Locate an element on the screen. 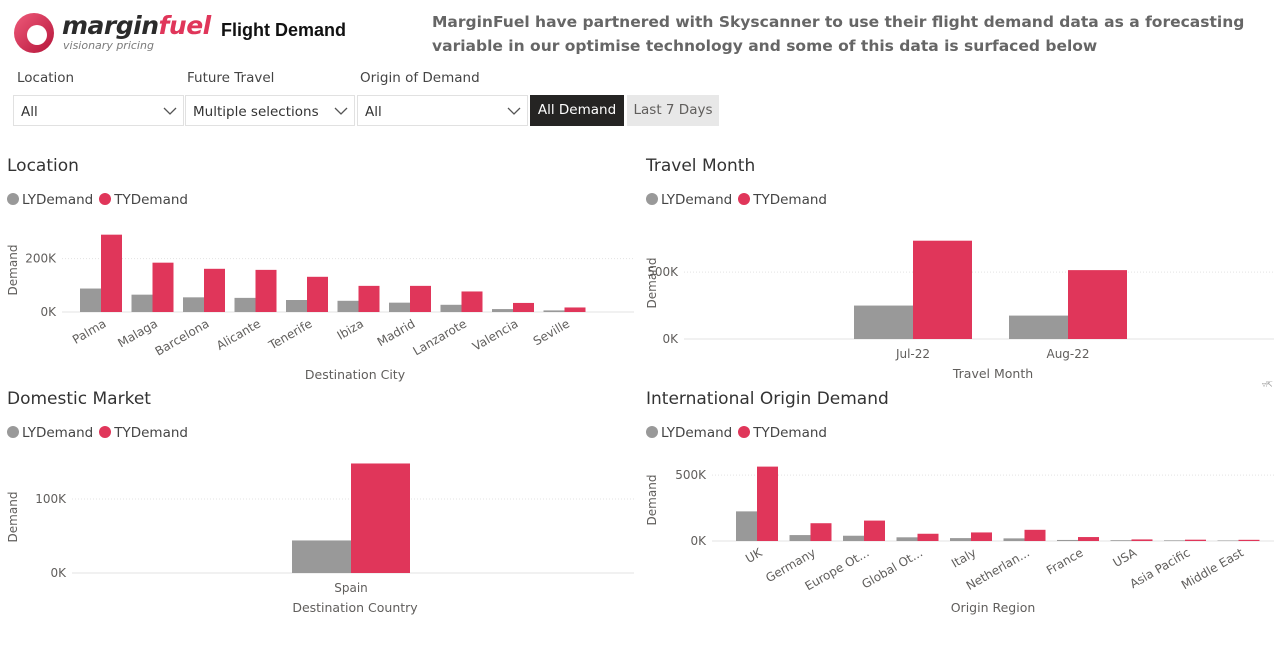 The width and height of the screenshot is (1280, 650). location-xtick-label: Madrid is located at coordinates (396, 332).